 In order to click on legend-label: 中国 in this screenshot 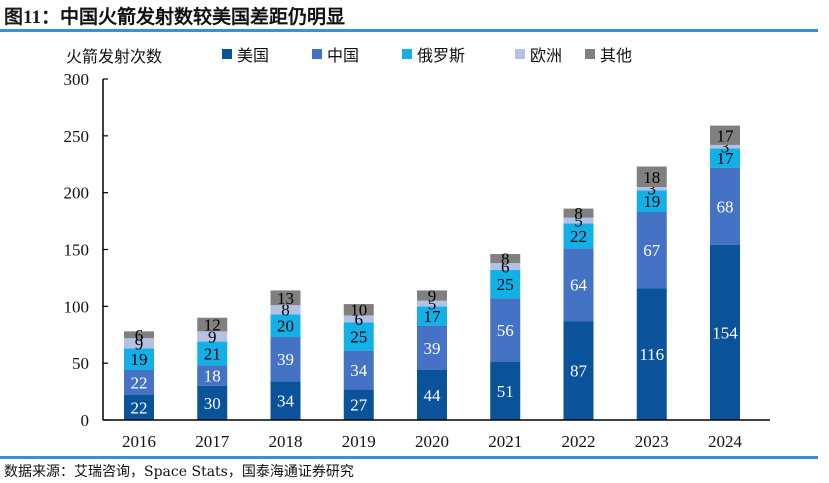, I will do `click(343, 56)`.